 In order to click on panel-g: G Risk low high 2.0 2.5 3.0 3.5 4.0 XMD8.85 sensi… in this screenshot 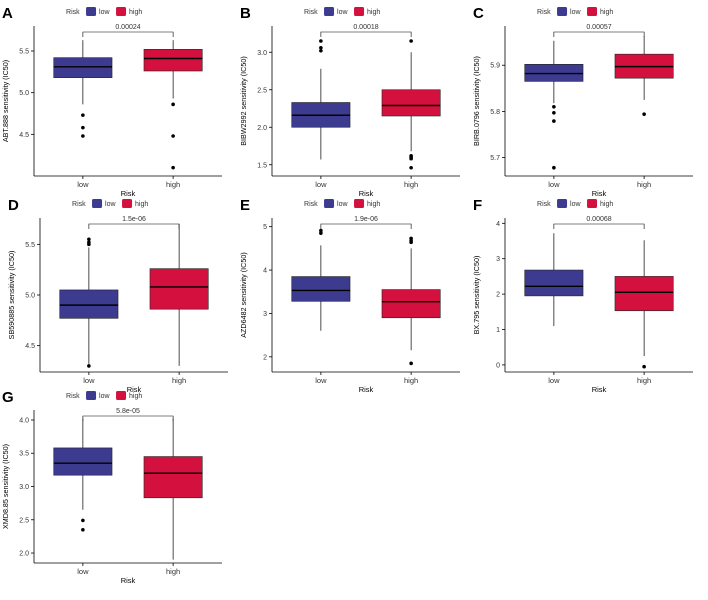, I will do `click(111, 487)`.